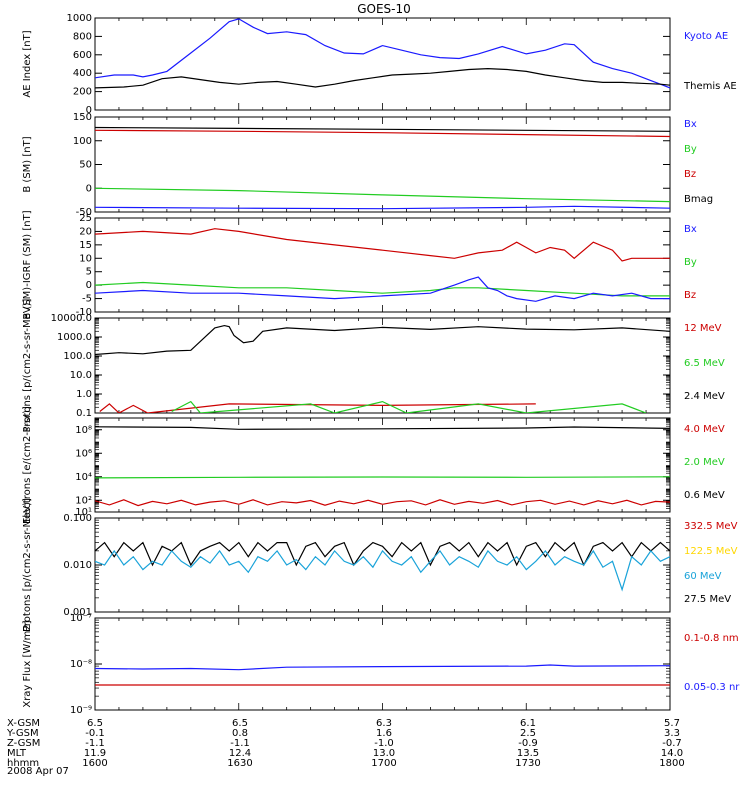  What do you see at coordinates (95, 753) in the screenshot?
I see `x-axis-value: 11.9` at bounding box center [95, 753].